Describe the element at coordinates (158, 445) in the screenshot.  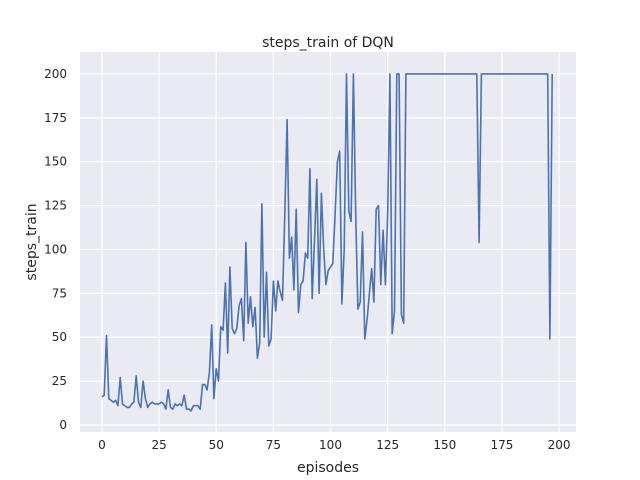
I see `x-tick-label: 25` at that location.